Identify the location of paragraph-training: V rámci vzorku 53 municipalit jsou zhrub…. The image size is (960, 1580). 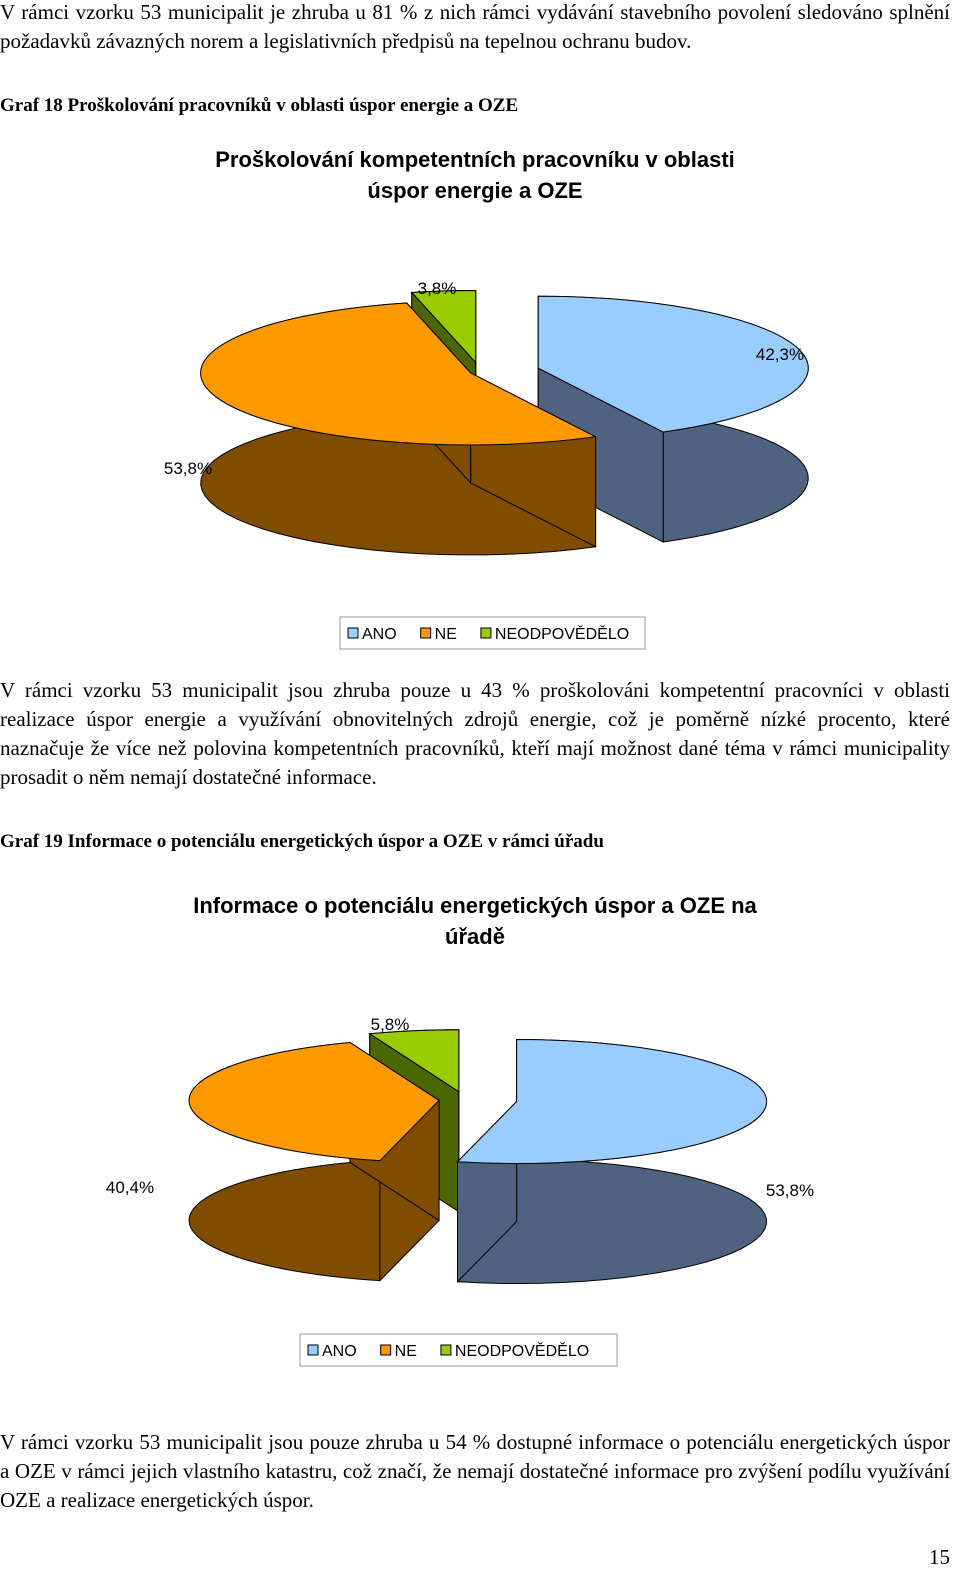
(475, 733).